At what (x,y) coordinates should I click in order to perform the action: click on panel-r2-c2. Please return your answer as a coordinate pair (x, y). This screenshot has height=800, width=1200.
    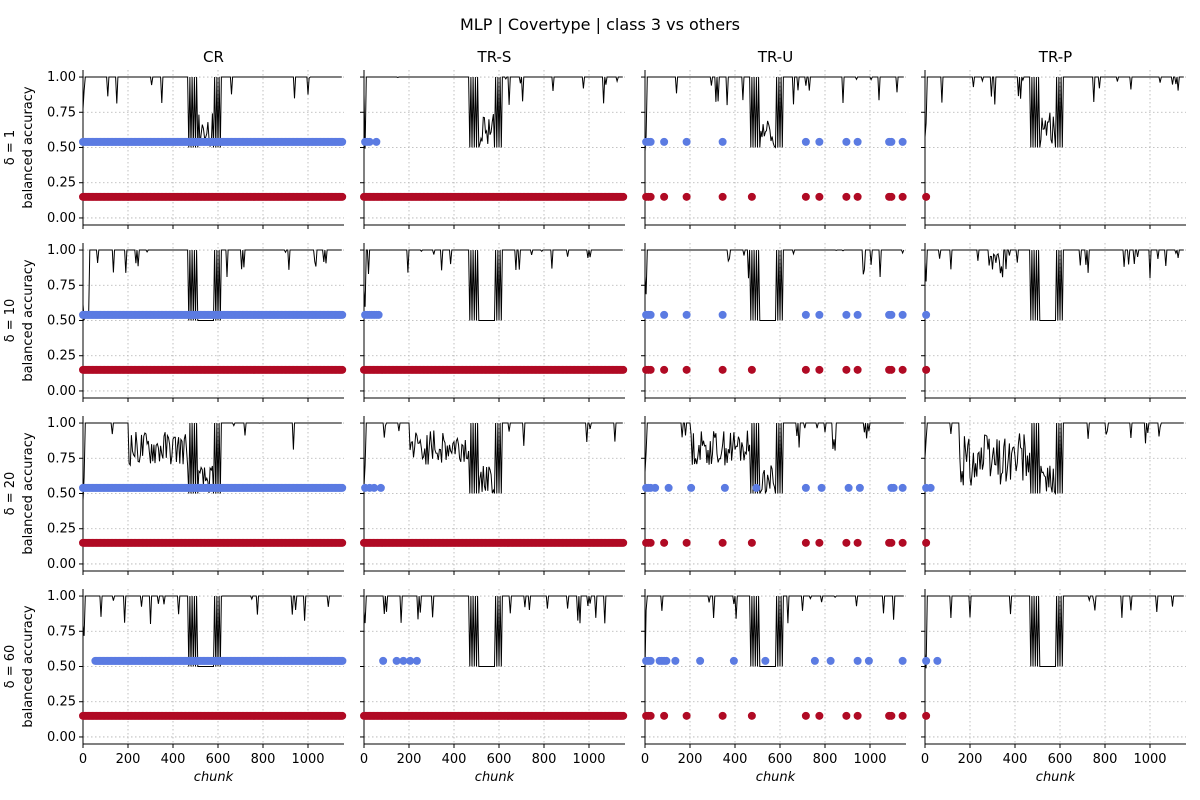
    Looking at the image, I should click on (774, 495).